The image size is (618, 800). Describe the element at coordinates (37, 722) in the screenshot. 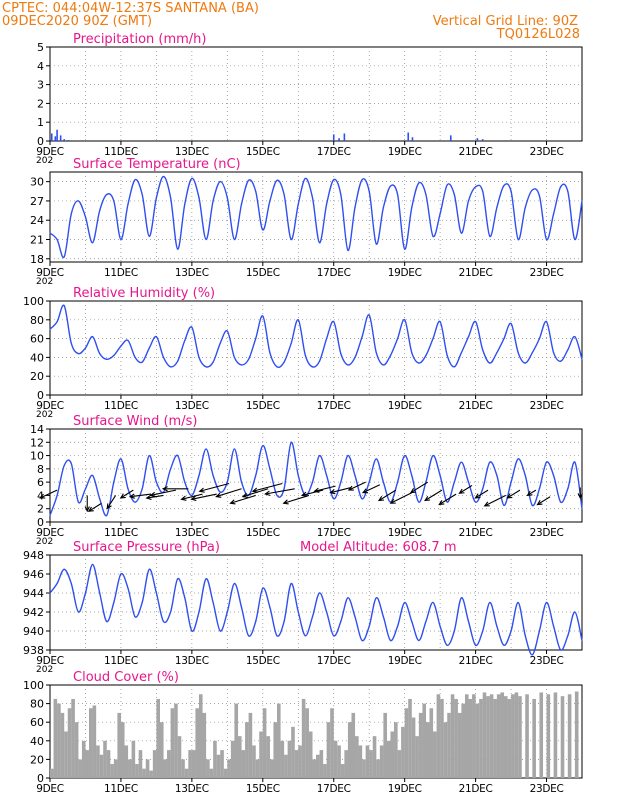

I see `y-tick-label: 60` at that location.